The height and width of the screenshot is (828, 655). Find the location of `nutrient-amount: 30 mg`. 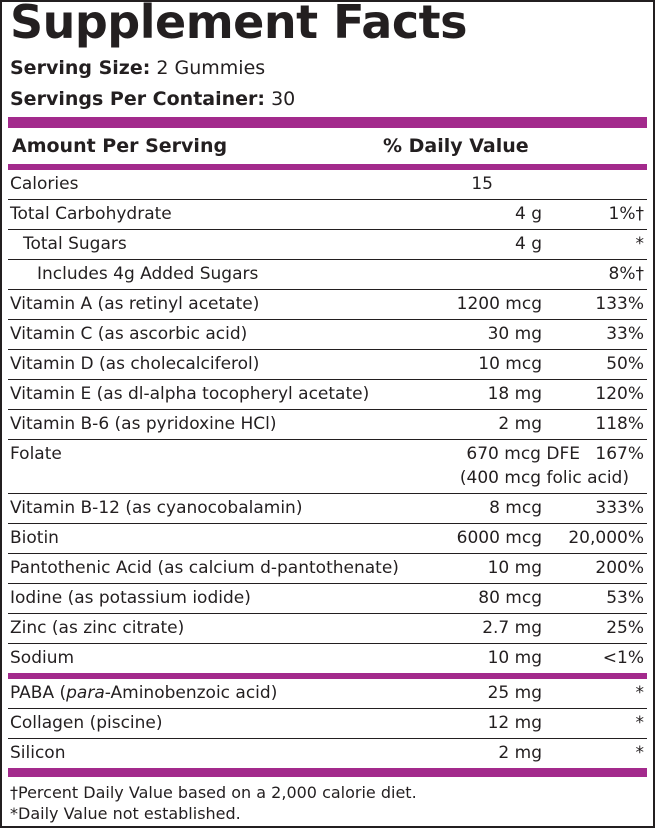

nutrient-amount: 30 mg is located at coordinates (514, 334).